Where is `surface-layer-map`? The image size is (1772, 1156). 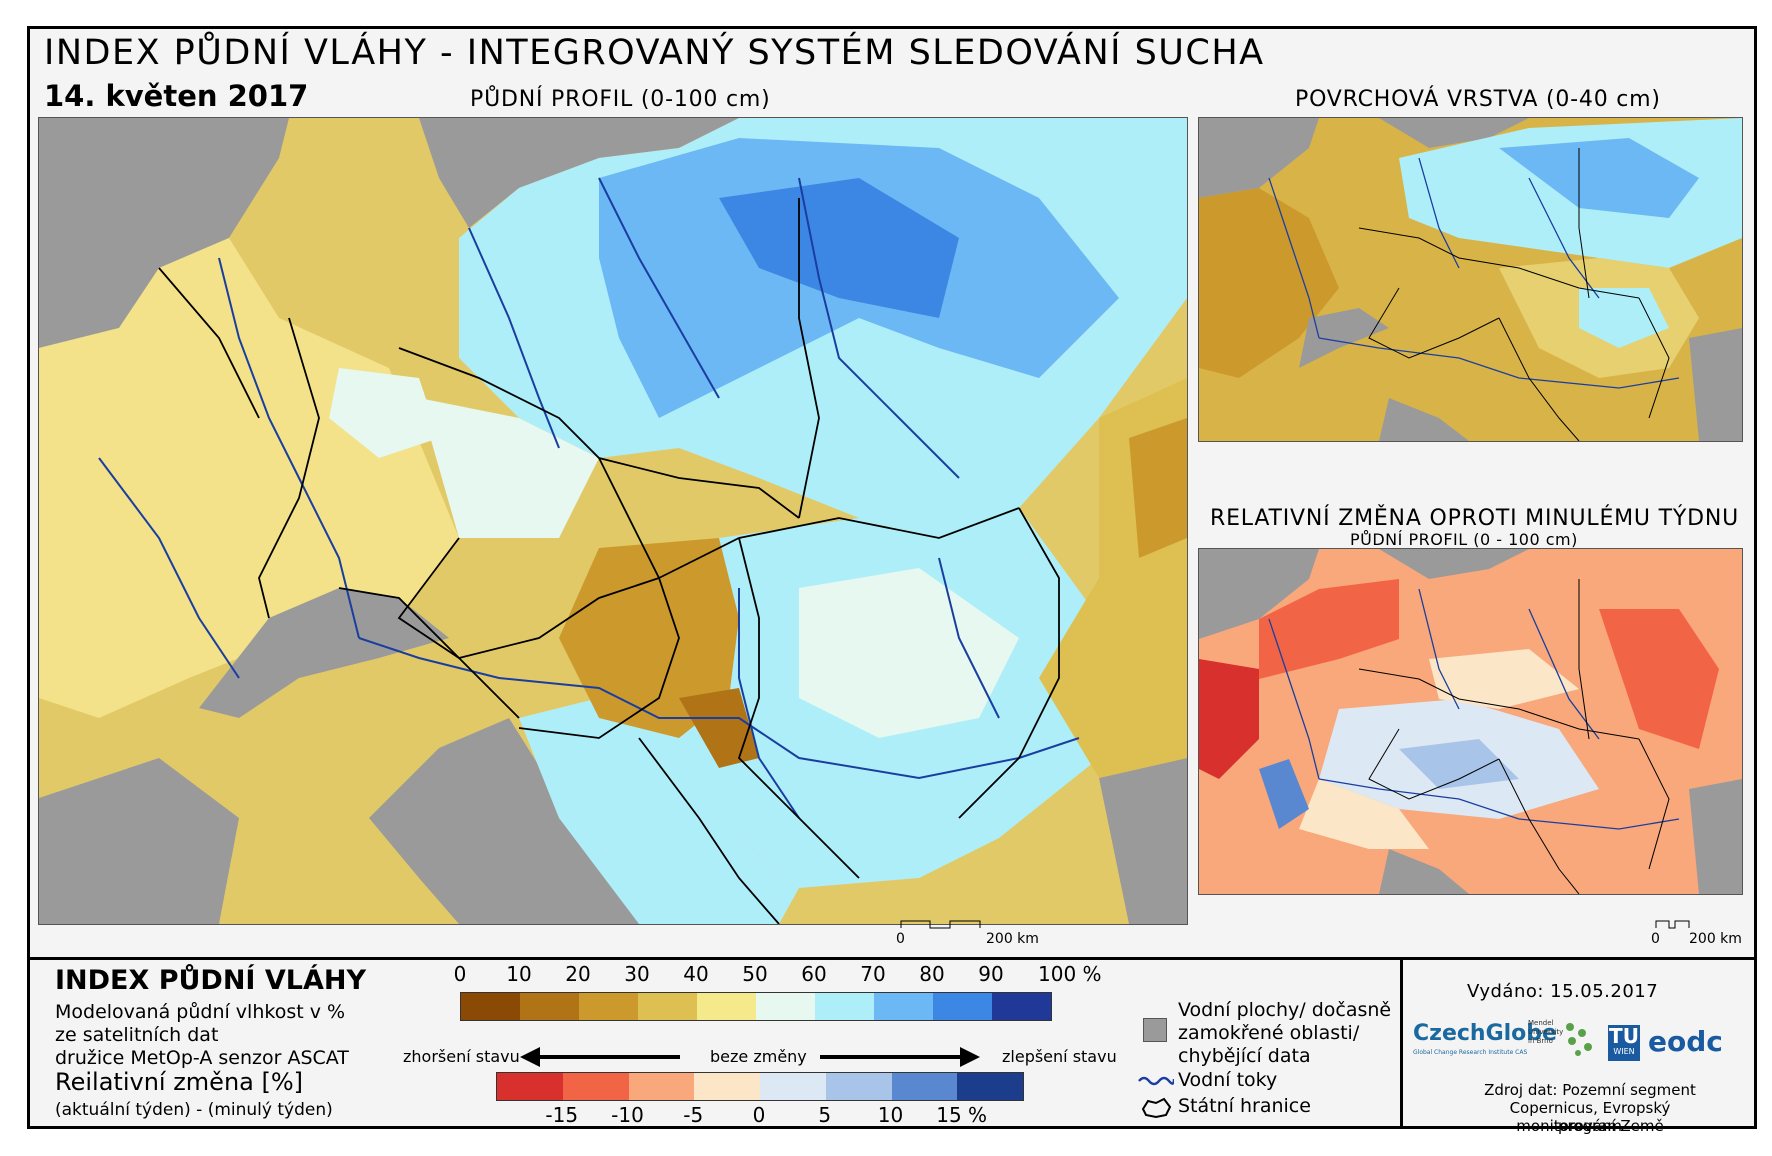 surface-layer-map is located at coordinates (1470, 279).